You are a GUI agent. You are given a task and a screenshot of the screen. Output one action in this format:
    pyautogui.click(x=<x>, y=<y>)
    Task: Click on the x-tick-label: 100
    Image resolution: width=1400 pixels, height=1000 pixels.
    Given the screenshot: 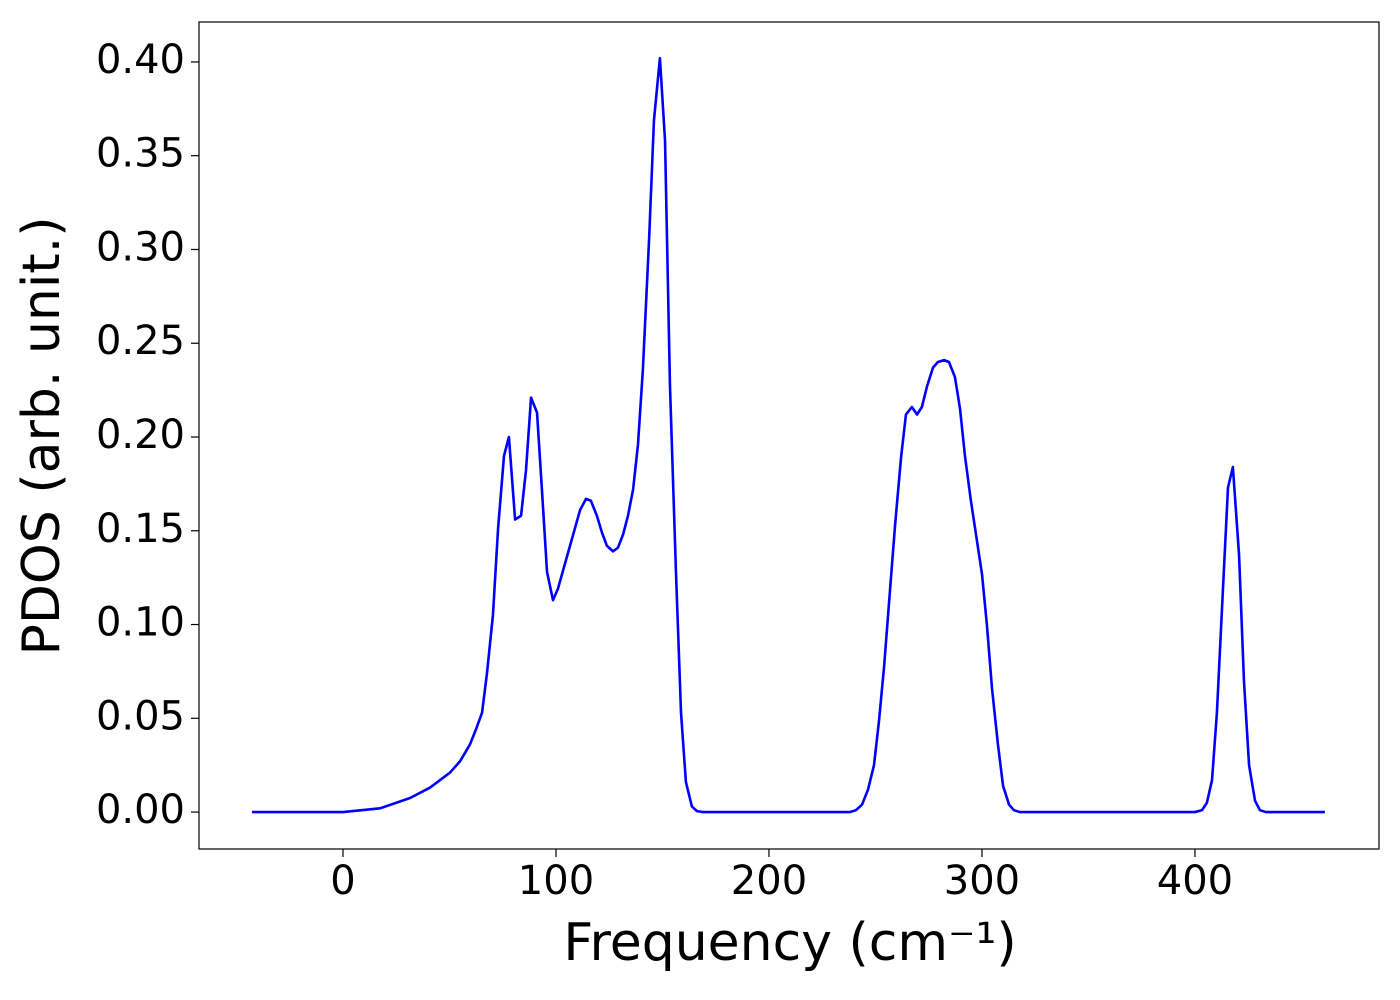 What is the action you would take?
    pyautogui.click(x=556, y=881)
    